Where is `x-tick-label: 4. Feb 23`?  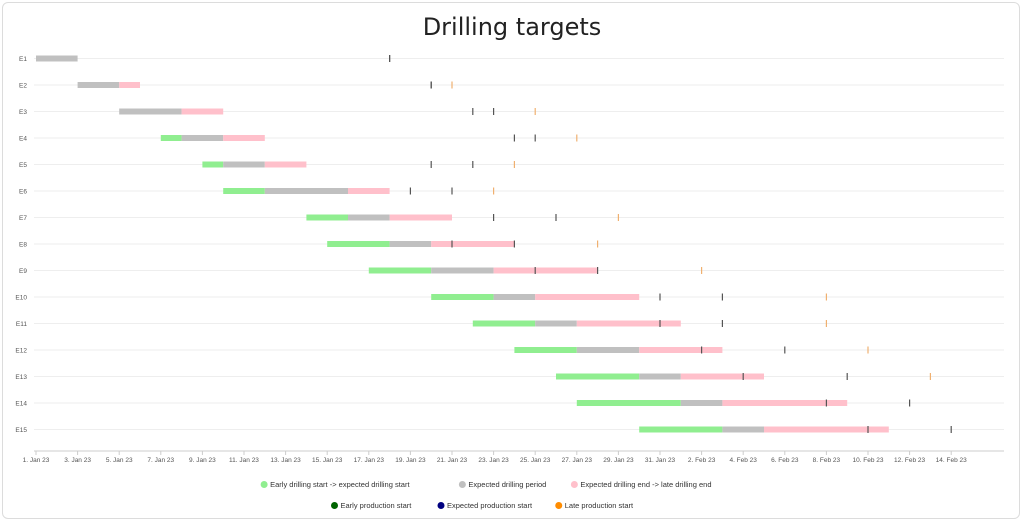
x-tick-label: 4. Feb 23 is located at coordinates (743, 460).